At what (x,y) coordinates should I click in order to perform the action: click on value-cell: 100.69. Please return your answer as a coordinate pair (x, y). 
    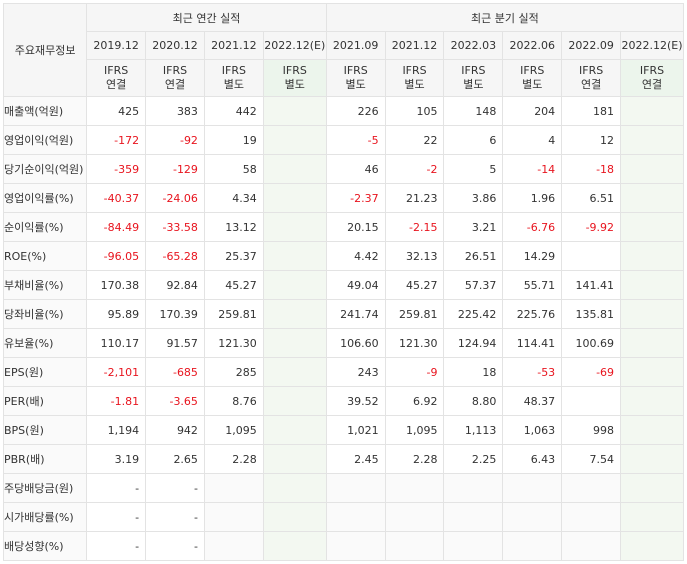
    Looking at the image, I should click on (591, 343).